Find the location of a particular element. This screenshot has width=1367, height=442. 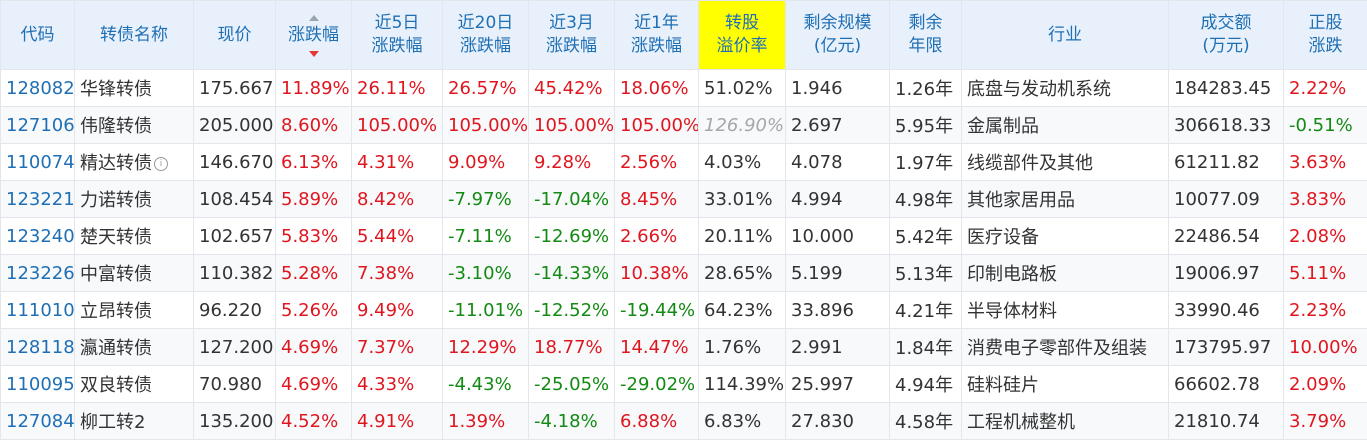

cell-name: 力诺转债 is located at coordinates (134, 199).